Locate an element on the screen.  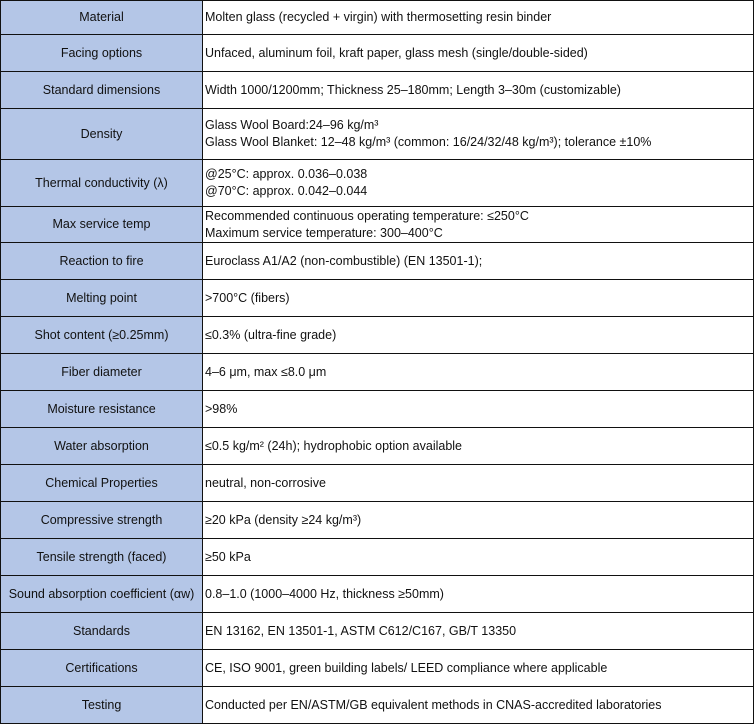
value-line: >700°C (fibers) is located at coordinates (247, 297).